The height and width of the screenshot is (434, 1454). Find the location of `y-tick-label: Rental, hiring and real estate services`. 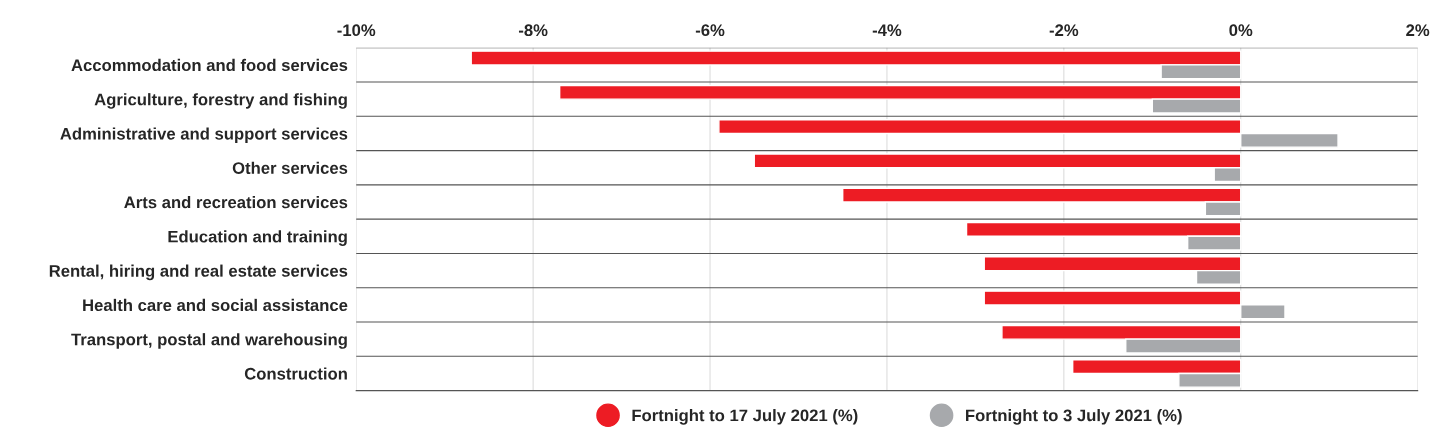

y-tick-label: Rental, hiring and real estate services is located at coordinates (198, 272).